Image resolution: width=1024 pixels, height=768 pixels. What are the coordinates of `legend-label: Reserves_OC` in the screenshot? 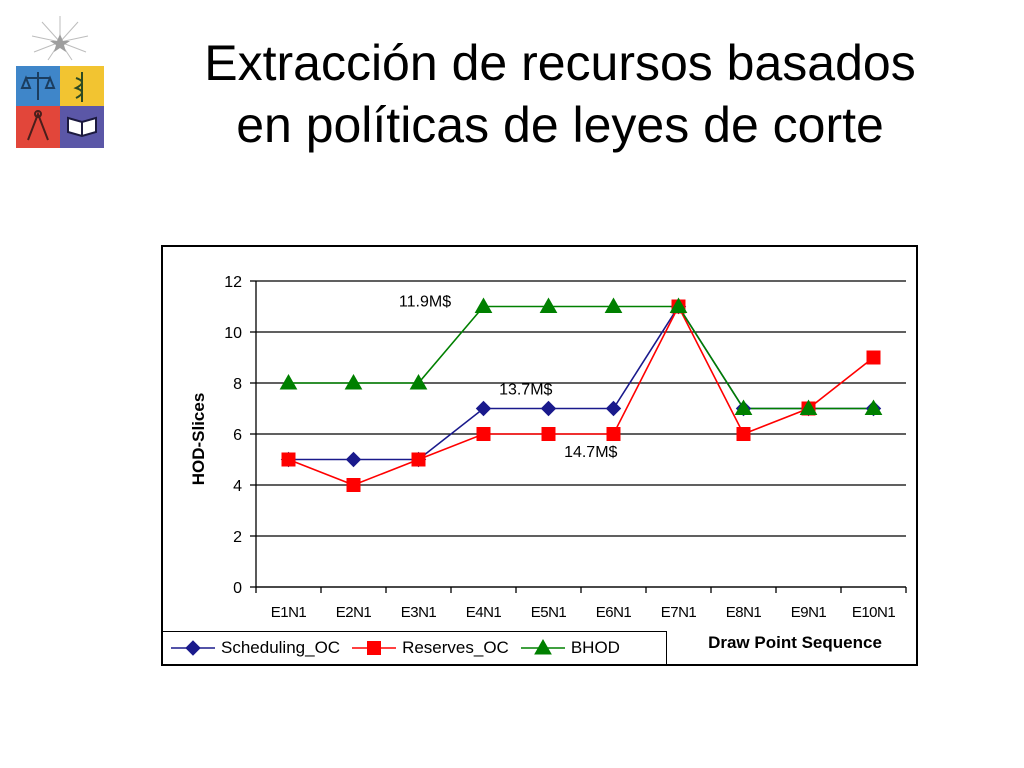 It's located at (455, 647).